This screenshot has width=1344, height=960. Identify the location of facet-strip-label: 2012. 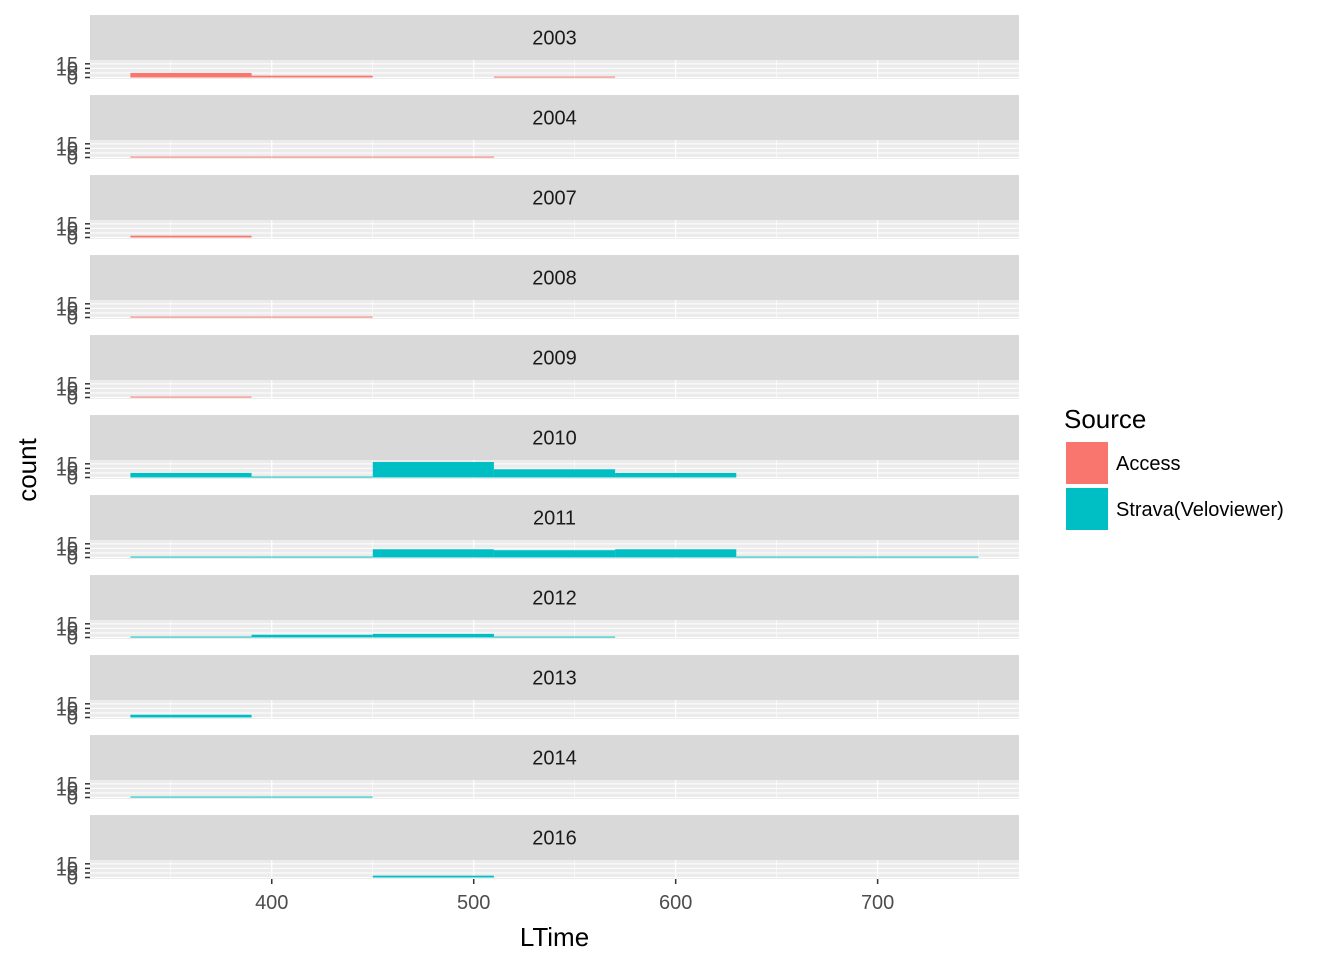
(554, 599).